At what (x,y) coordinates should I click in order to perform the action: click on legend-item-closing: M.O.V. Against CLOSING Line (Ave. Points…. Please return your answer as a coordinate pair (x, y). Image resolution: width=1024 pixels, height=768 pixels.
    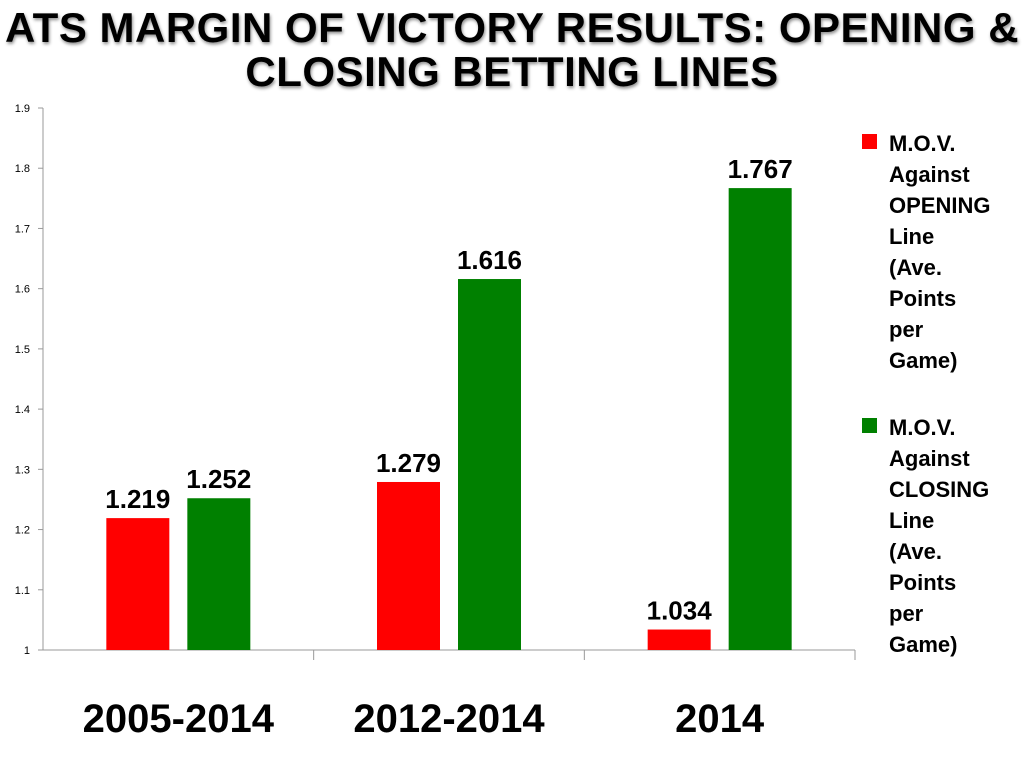
    Looking at the image, I should click on (942, 536).